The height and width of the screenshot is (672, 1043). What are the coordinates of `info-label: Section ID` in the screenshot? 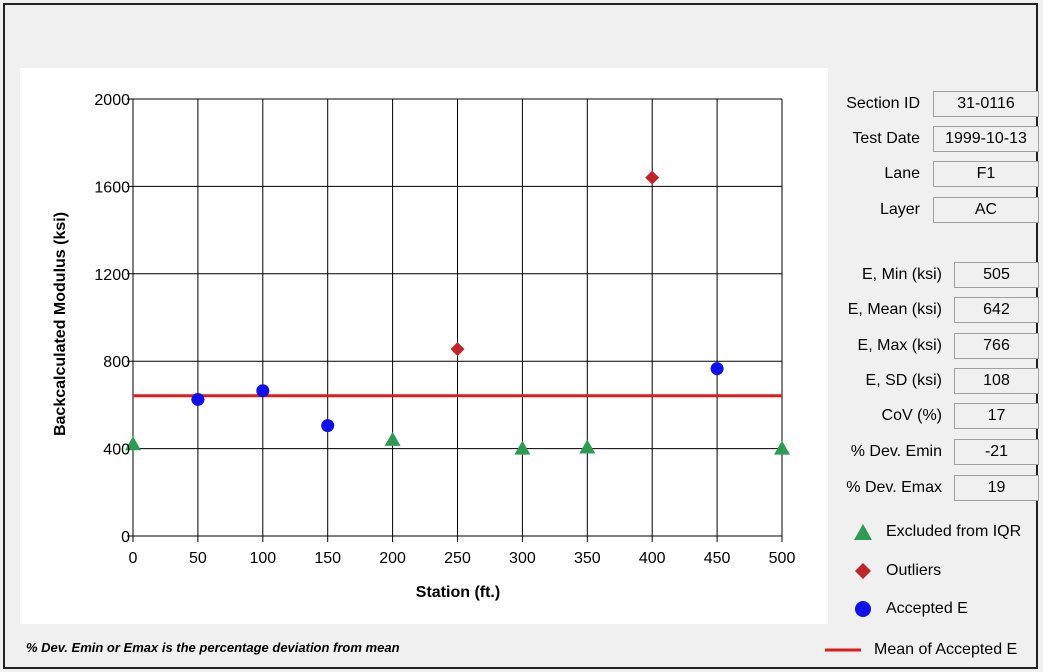 It's located at (883, 103).